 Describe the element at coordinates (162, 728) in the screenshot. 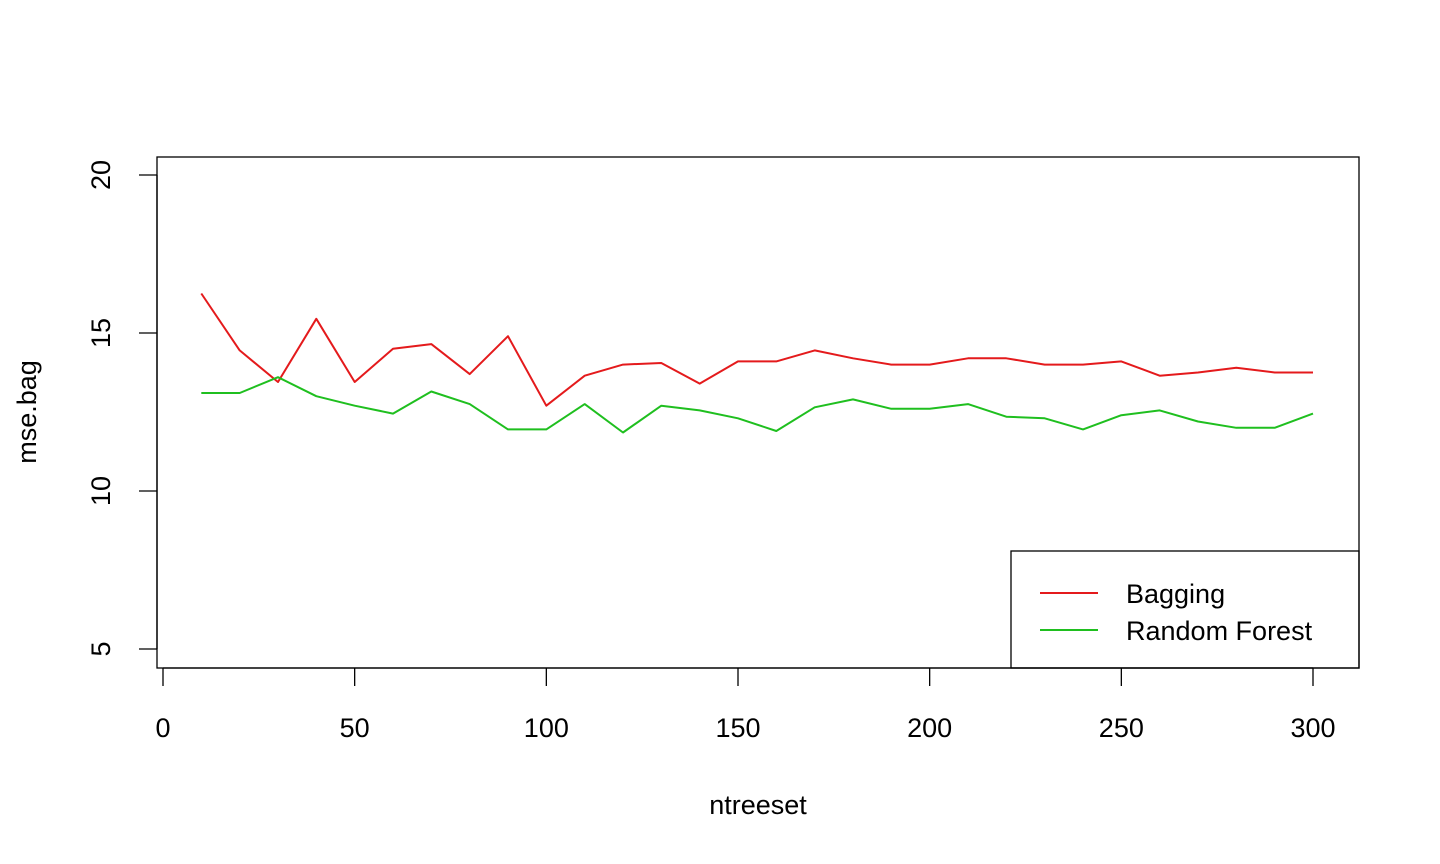

I see `x-tick-label: 0` at that location.